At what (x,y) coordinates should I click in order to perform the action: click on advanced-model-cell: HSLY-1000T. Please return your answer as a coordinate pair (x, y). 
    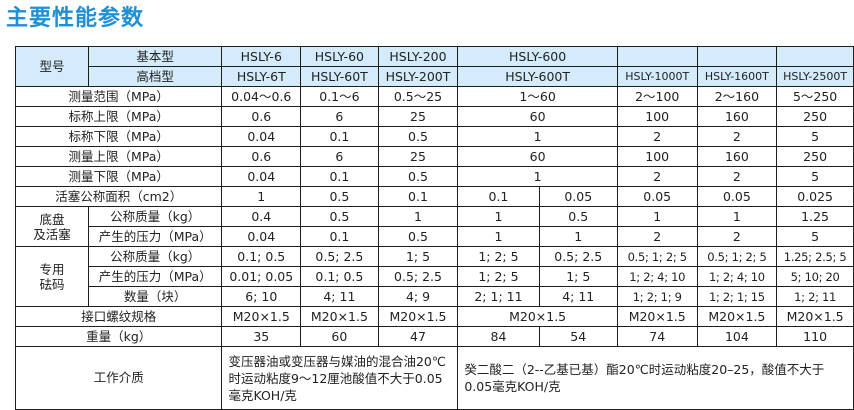
    Looking at the image, I should click on (657, 76).